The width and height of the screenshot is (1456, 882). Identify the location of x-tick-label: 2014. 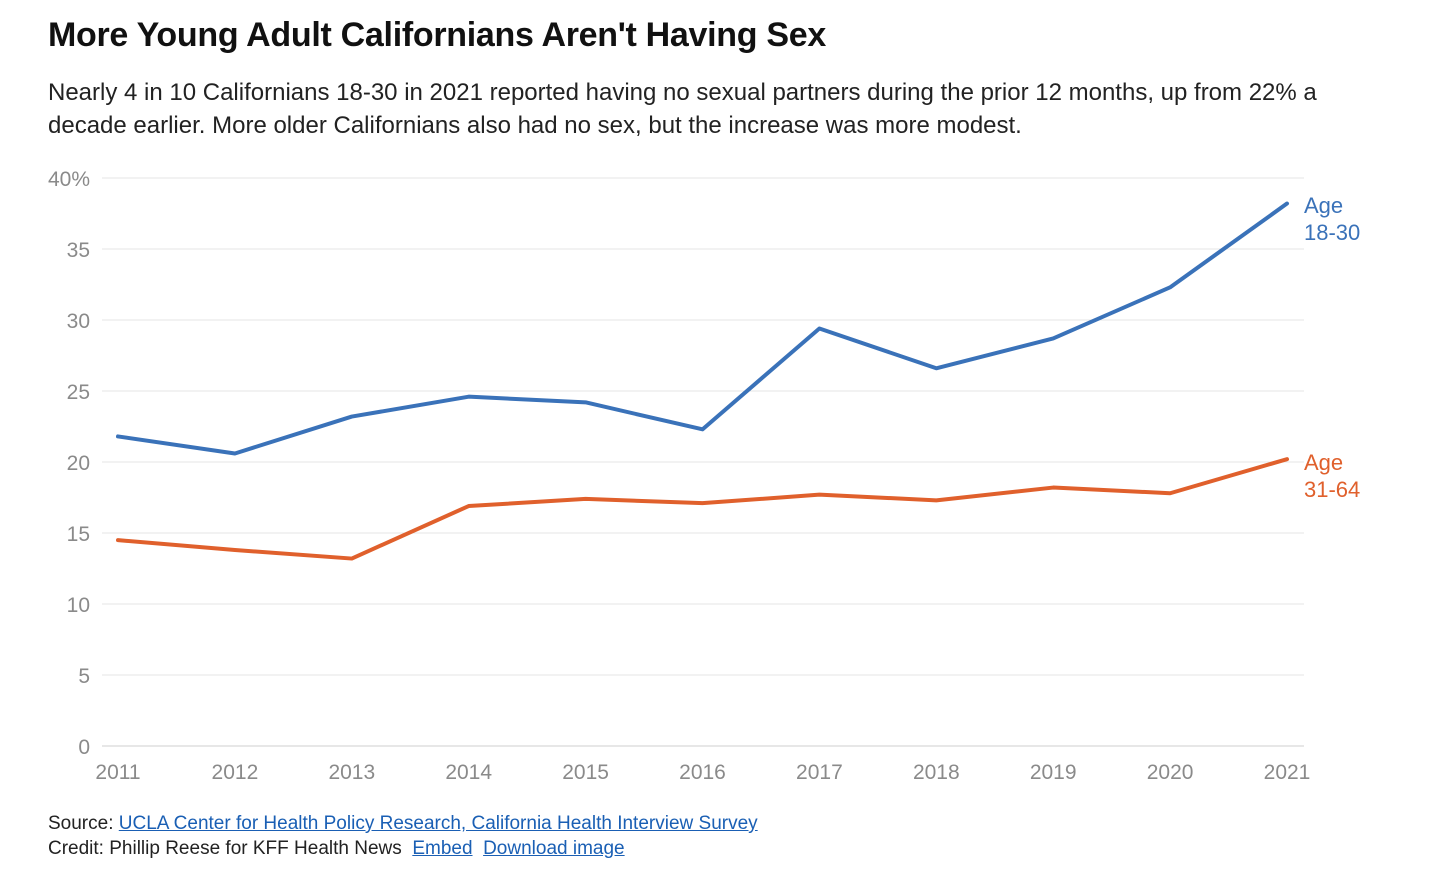
(468, 772).